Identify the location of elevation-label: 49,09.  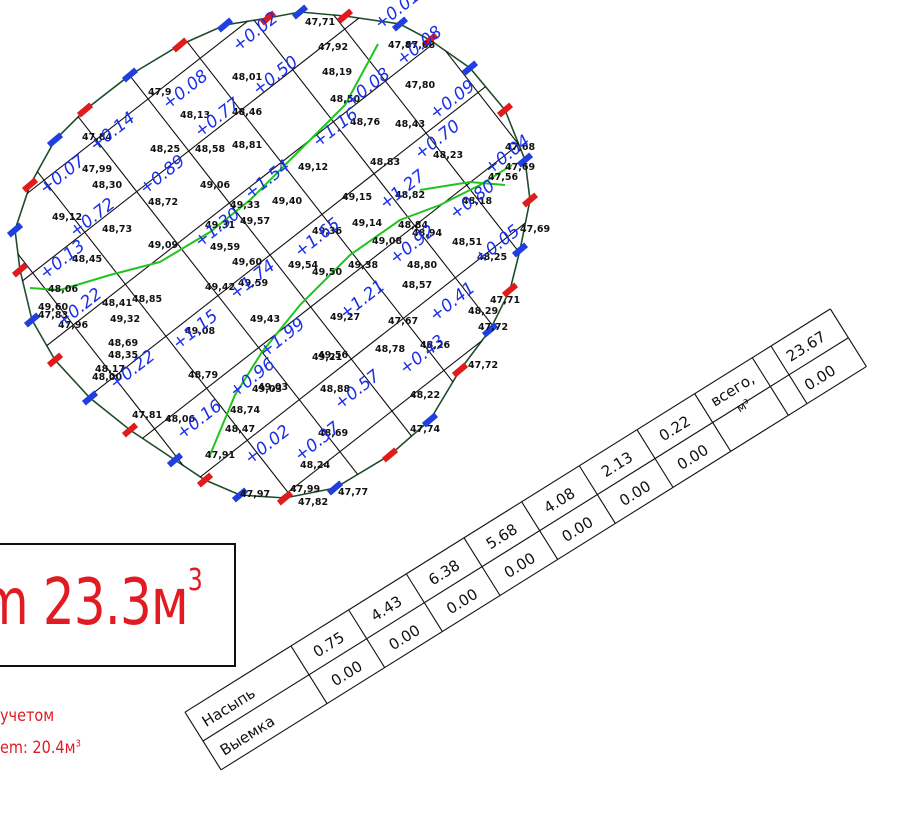
(163, 245).